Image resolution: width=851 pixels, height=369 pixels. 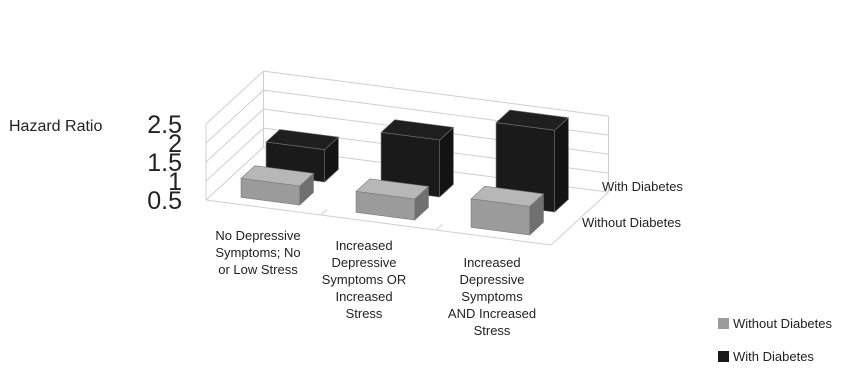 What do you see at coordinates (631, 222) in the screenshot?
I see `depth-label: Without Diabetes` at bounding box center [631, 222].